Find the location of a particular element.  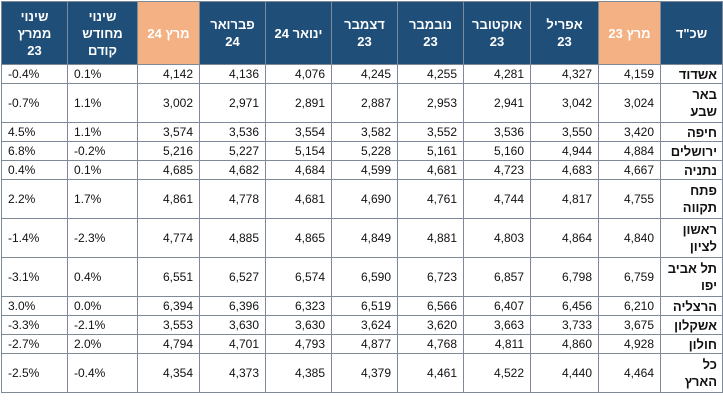

rent-value-cell: 4,861 is located at coordinates (168, 199).